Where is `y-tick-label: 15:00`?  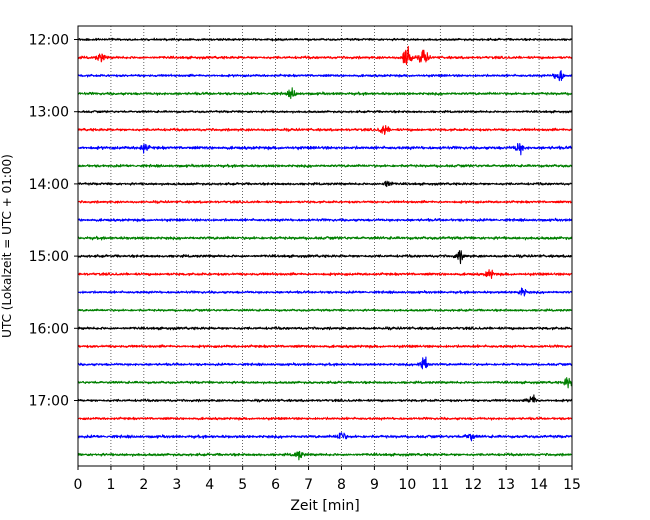 y-tick-label: 15:00 is located at coordinates (49, 257).